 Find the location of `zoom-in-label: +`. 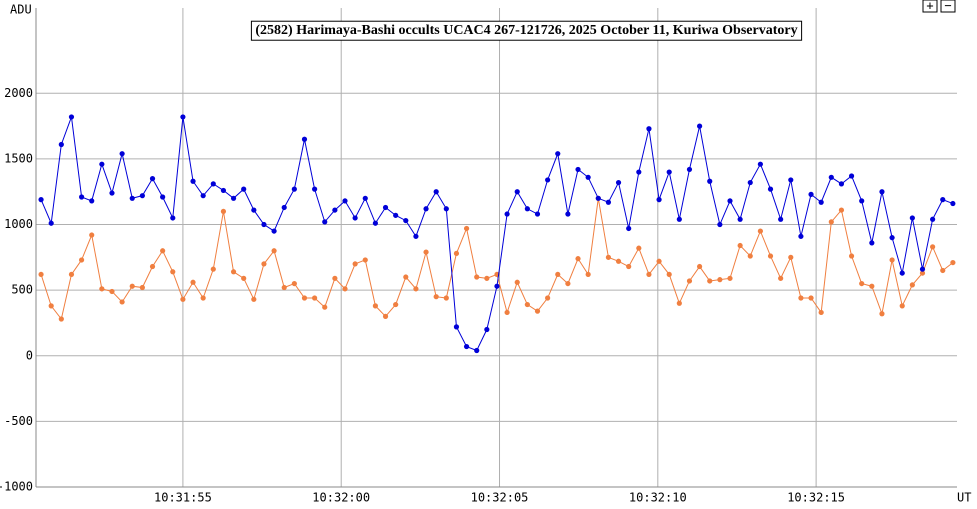

zoom-in-label: + is located at coordinates (929, 6).